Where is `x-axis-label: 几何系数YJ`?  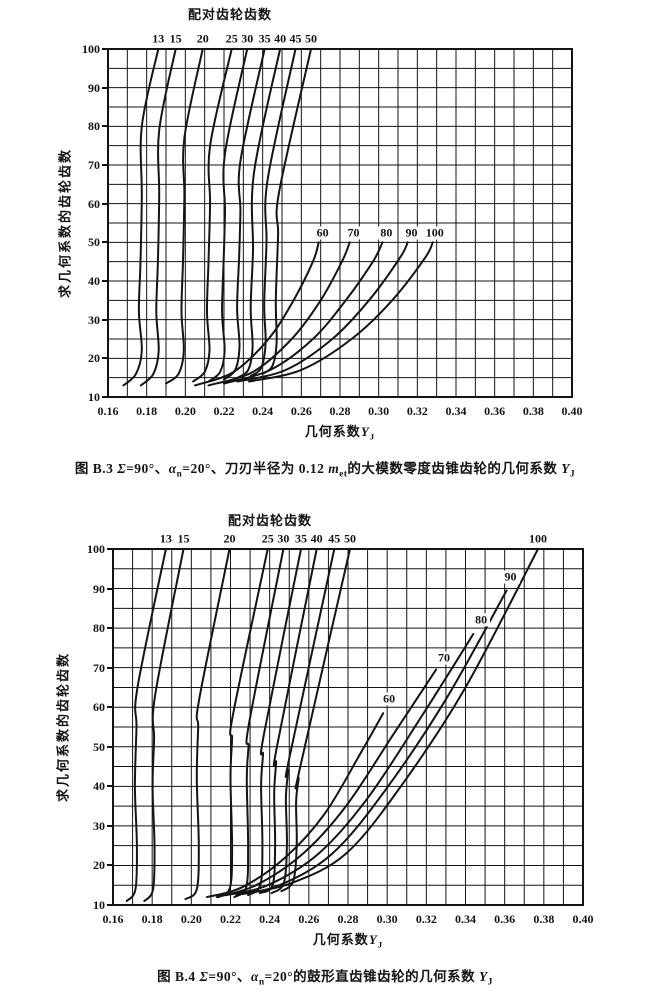
x-axis-label: 几何系数YJ is located at coordinates (348, 941).